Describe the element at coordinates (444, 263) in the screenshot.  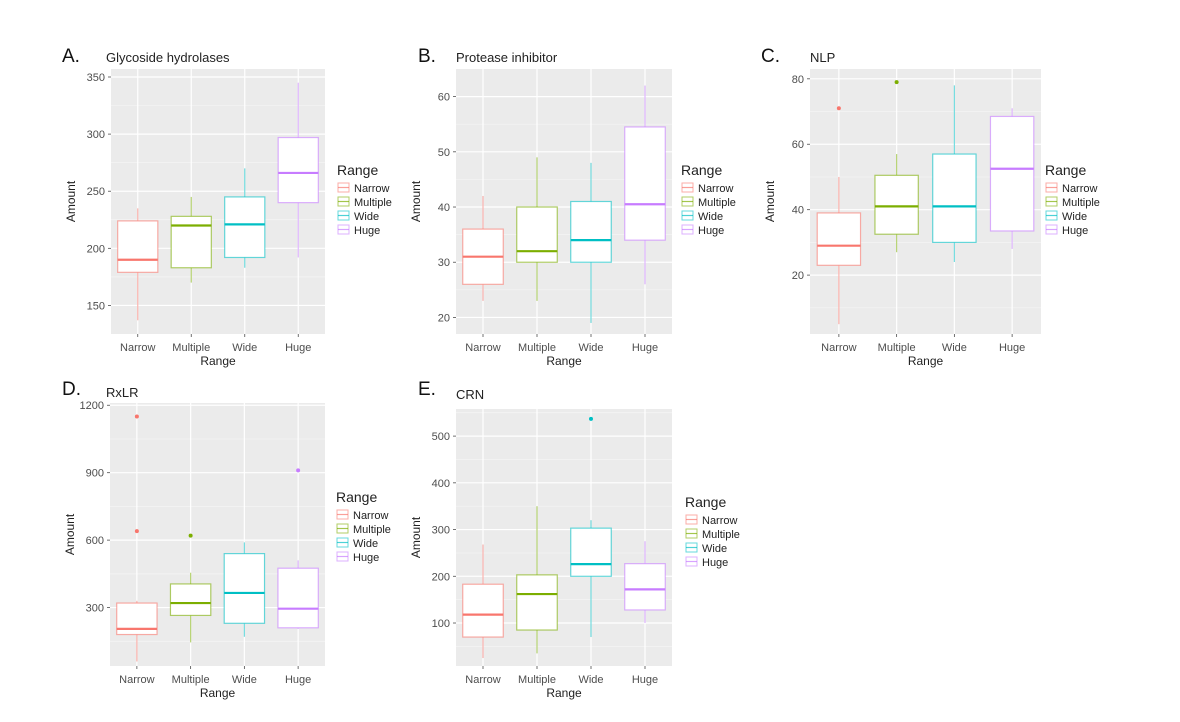
I see `y-tick-label: 30` at that location.